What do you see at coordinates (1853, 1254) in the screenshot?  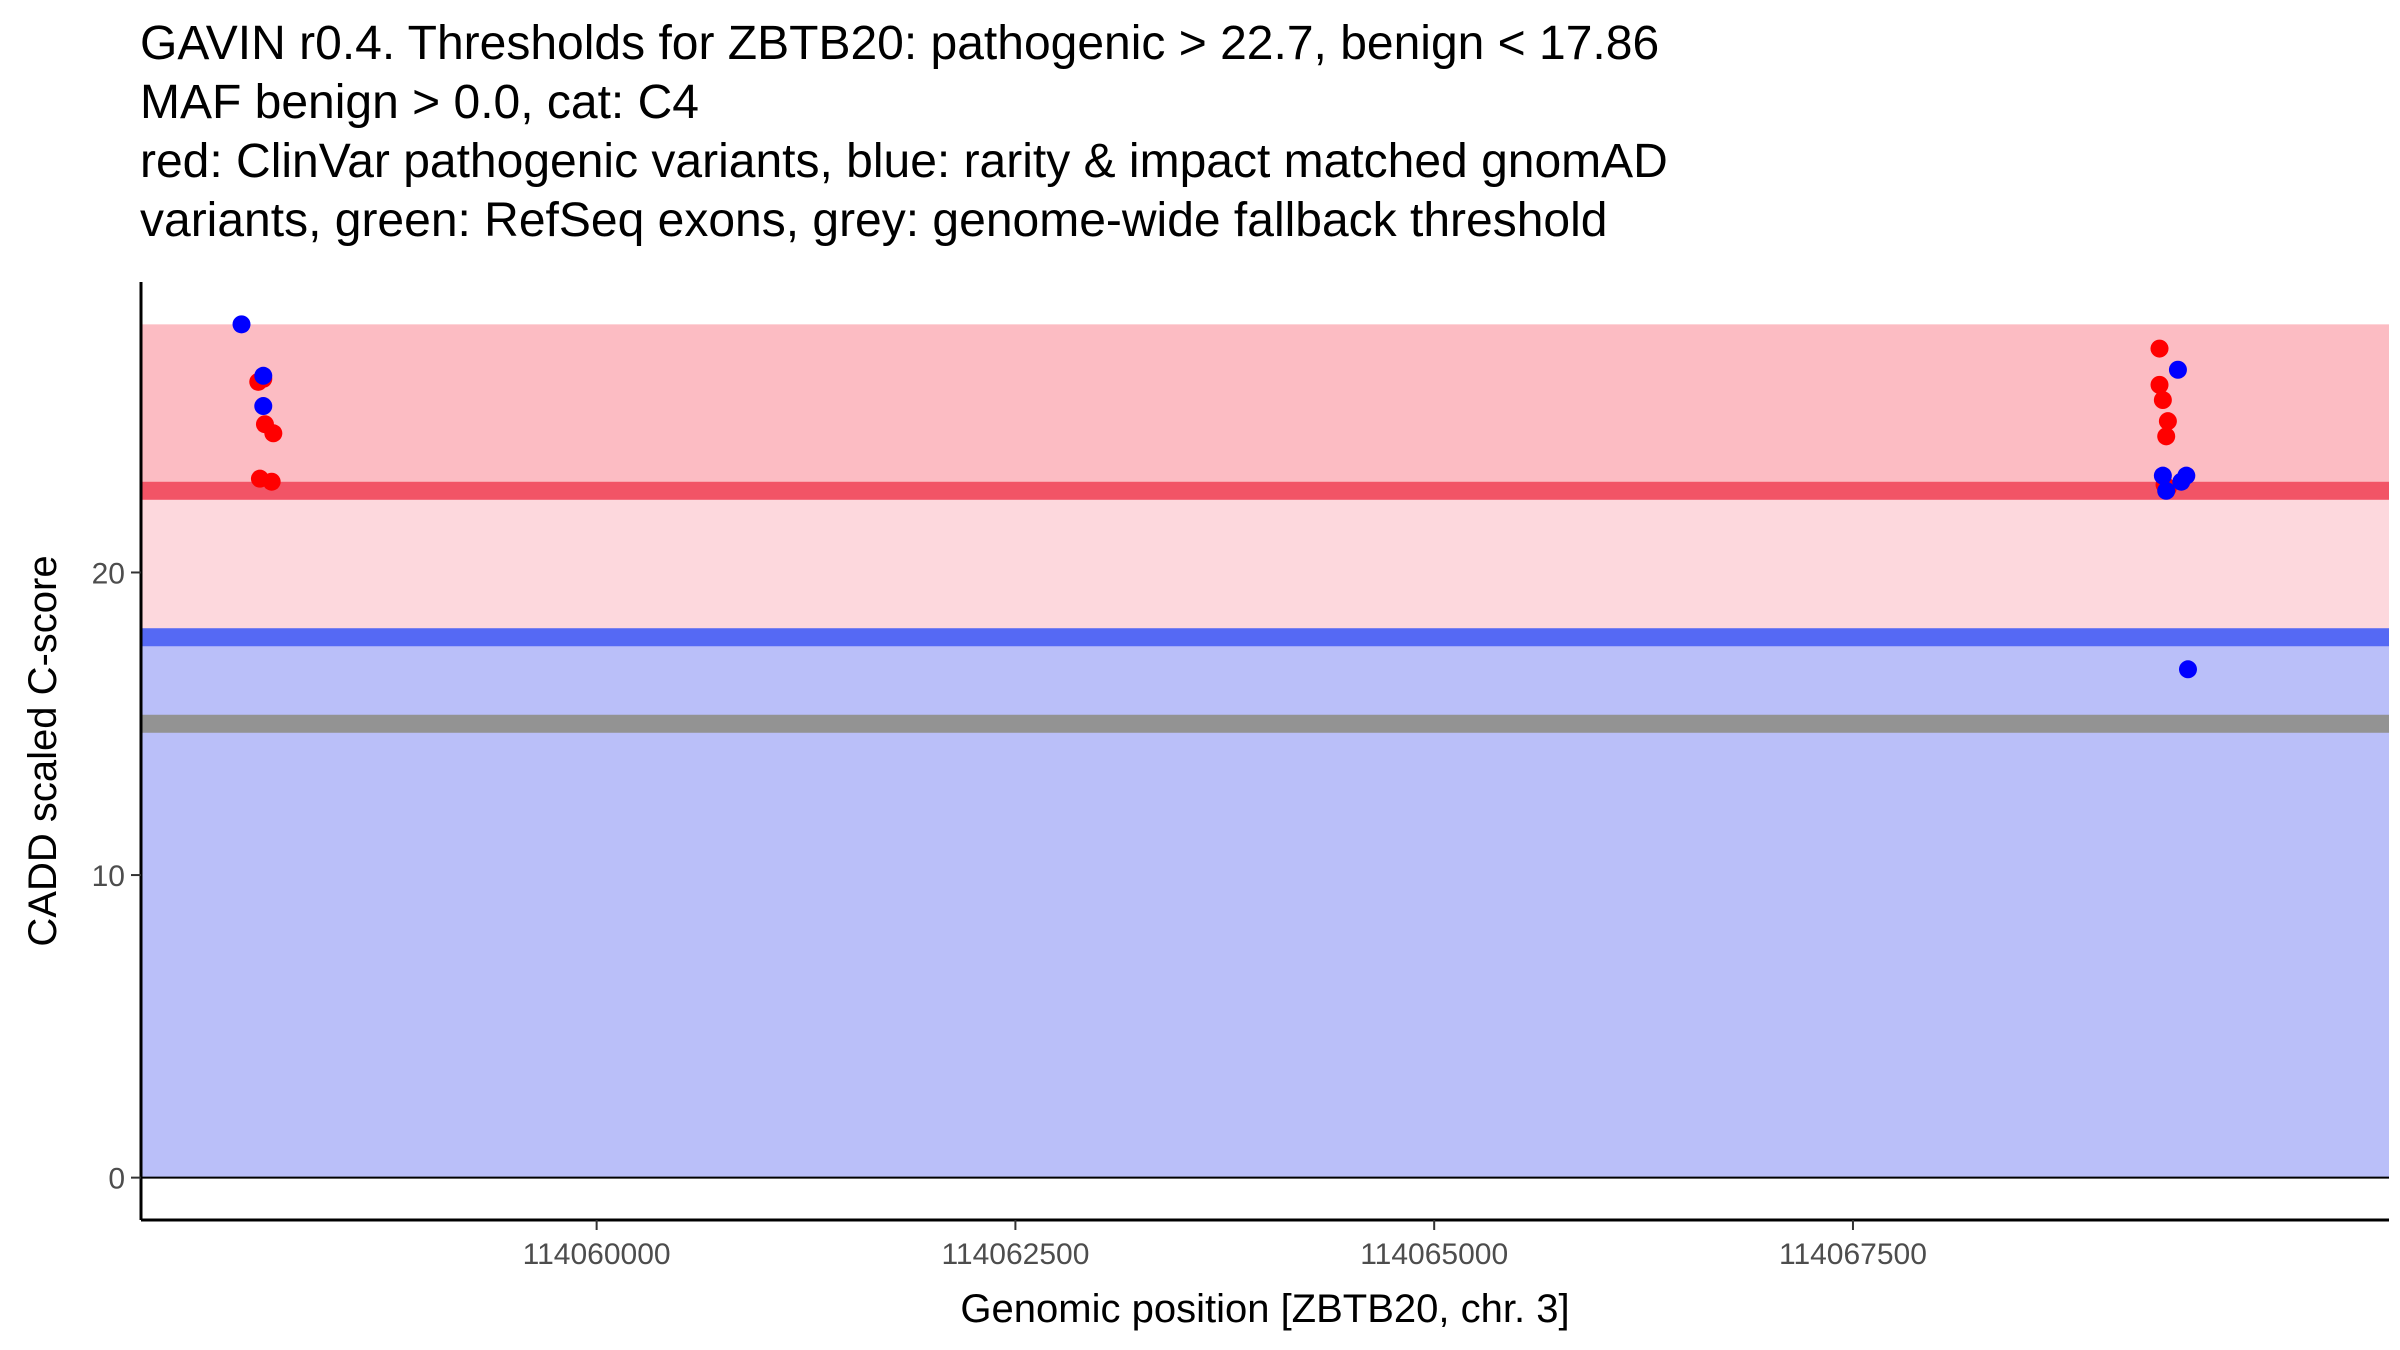 I see `x-tick-label: 114067500` at bounding box center [1853, 1254].